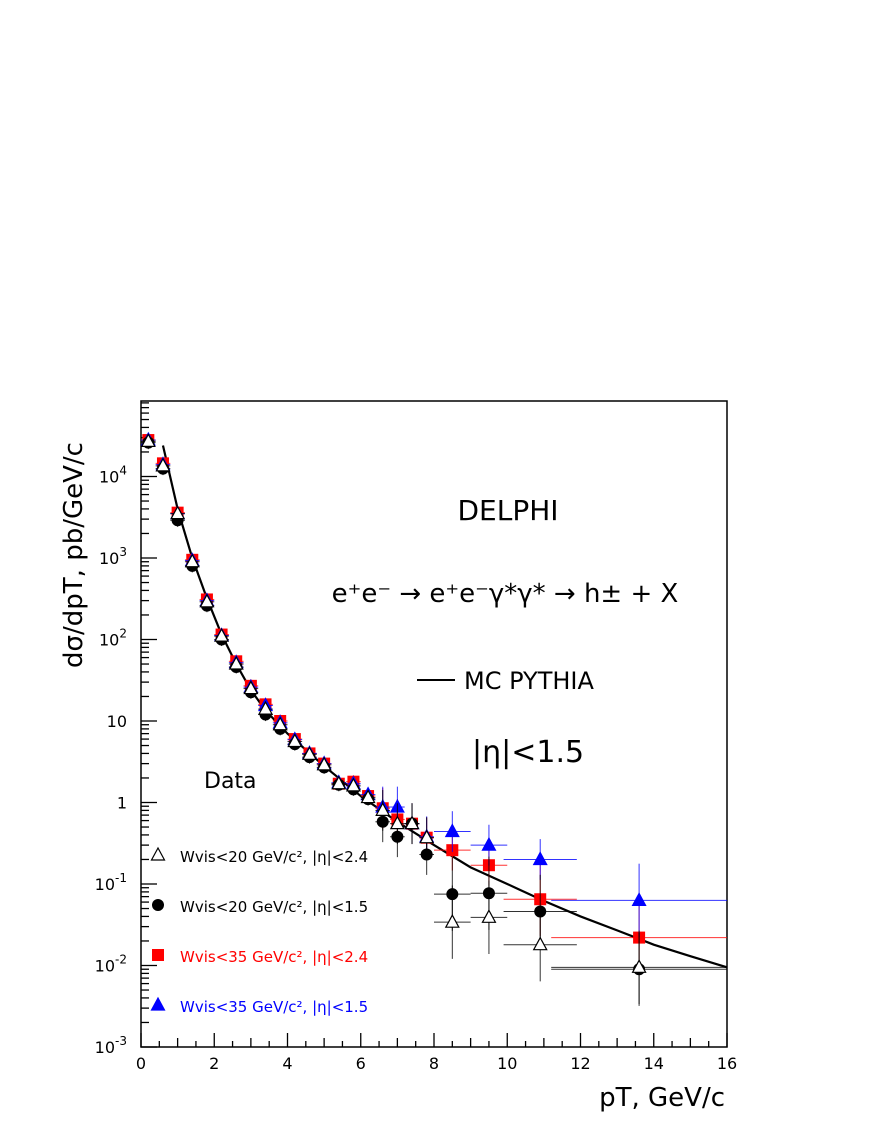  I want to click on y-tick-label: 10⁻², so click(111, 964).